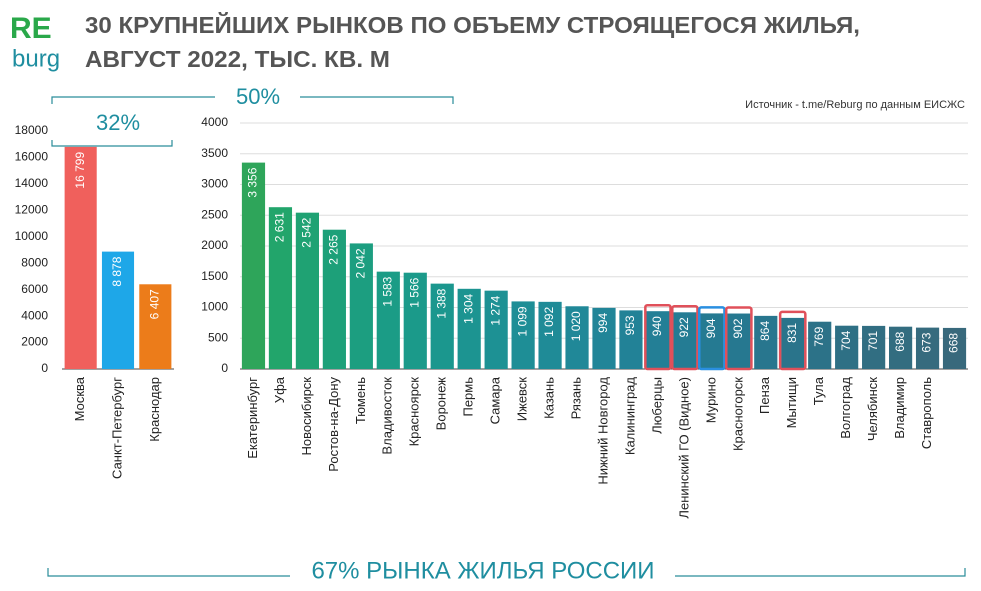 The width and height of the screenshot is (981, 591). What do you see at coordinates (602, 431) in the screenshot?
I see `x-tick-label: Нижний Новгород` at bounding box center [602, 431].